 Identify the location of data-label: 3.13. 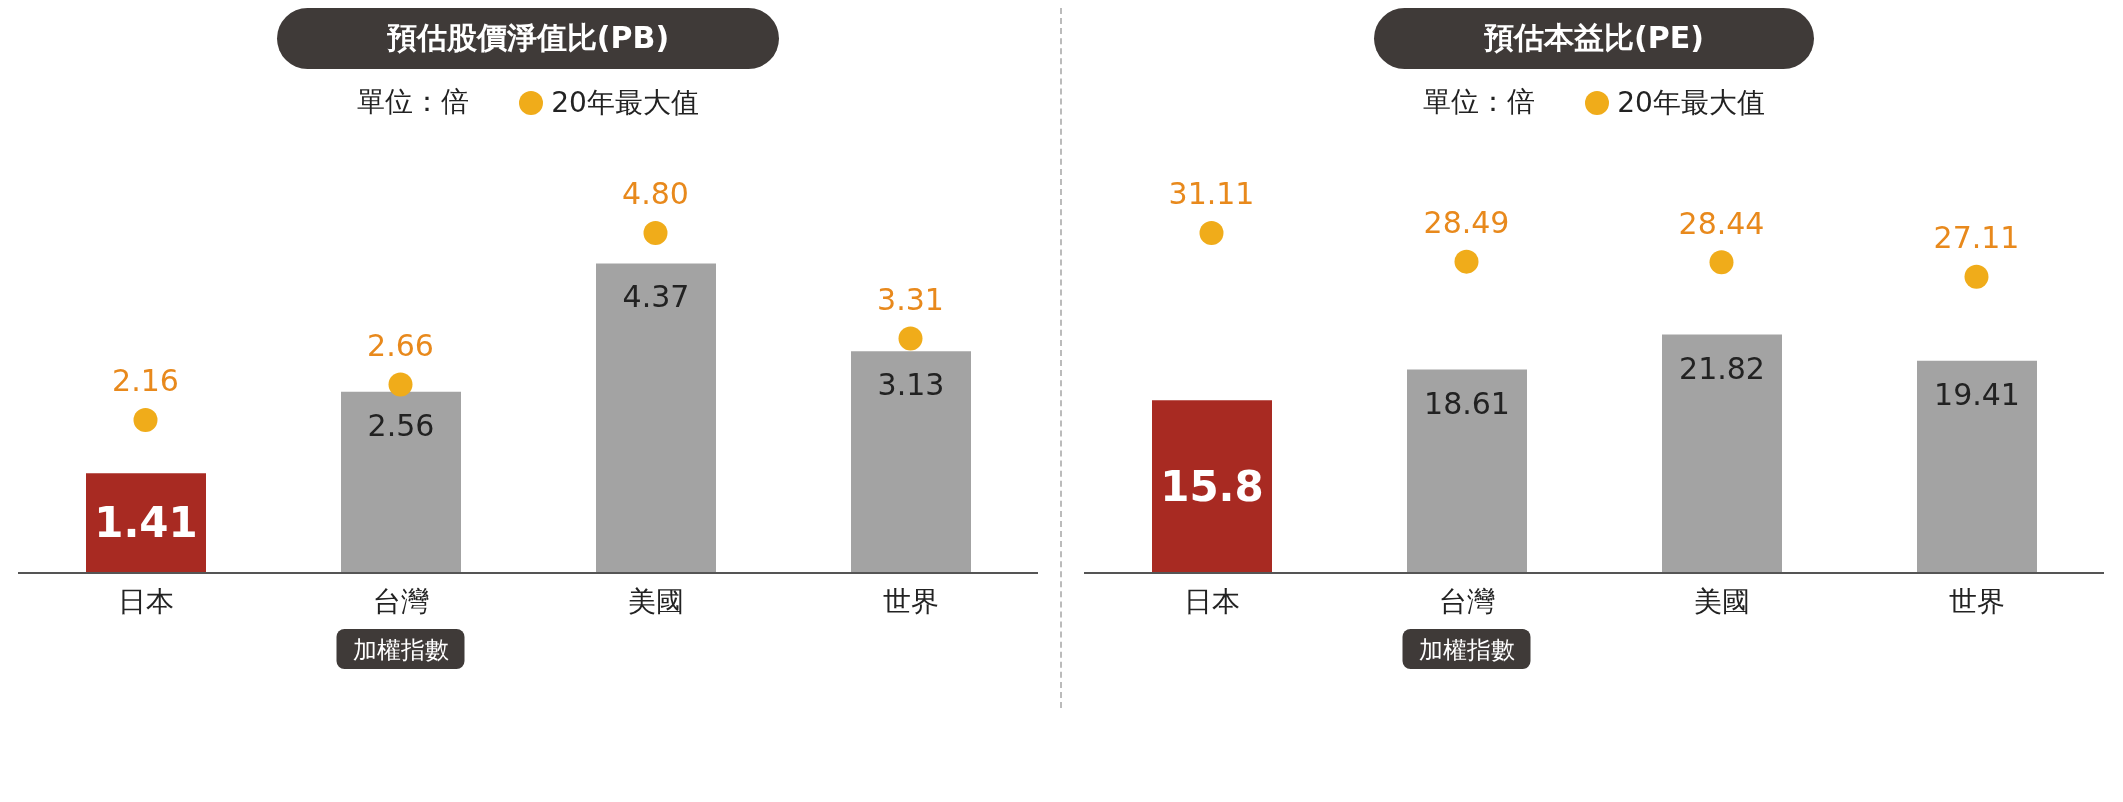
(911, 385).